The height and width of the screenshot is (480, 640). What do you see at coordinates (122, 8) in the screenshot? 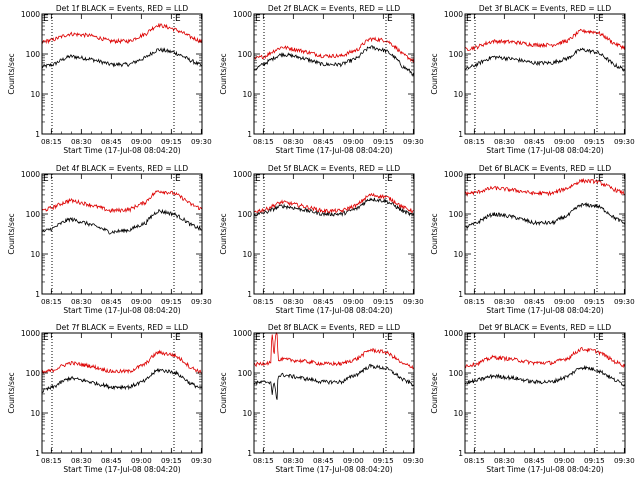
I see `panel-title: Det 1f BLACK = Events, RED = LLD` at bounding box center [122, 8].